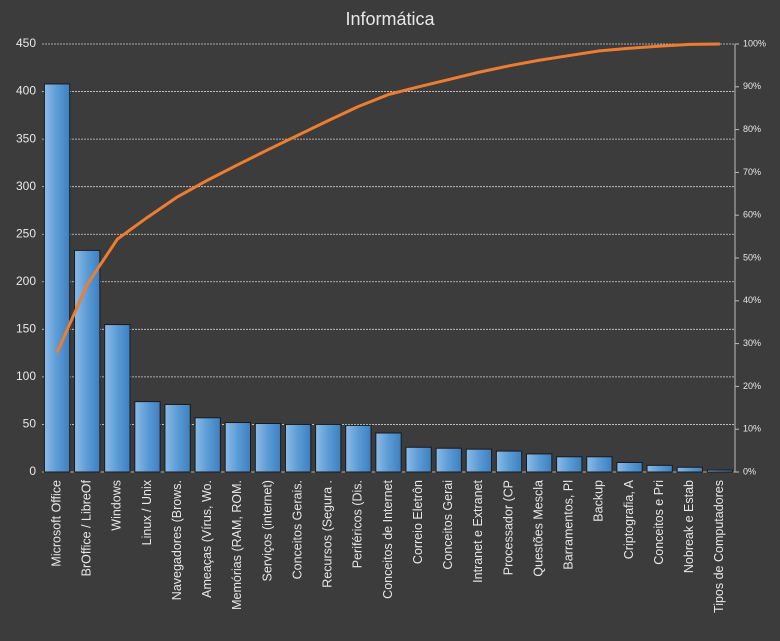 This screenshot has width=780, height=641. Describe the element at coordinates (358, 524) in the screenshot. I see `x-tick-label: Periféricos (Dis.` at that location.